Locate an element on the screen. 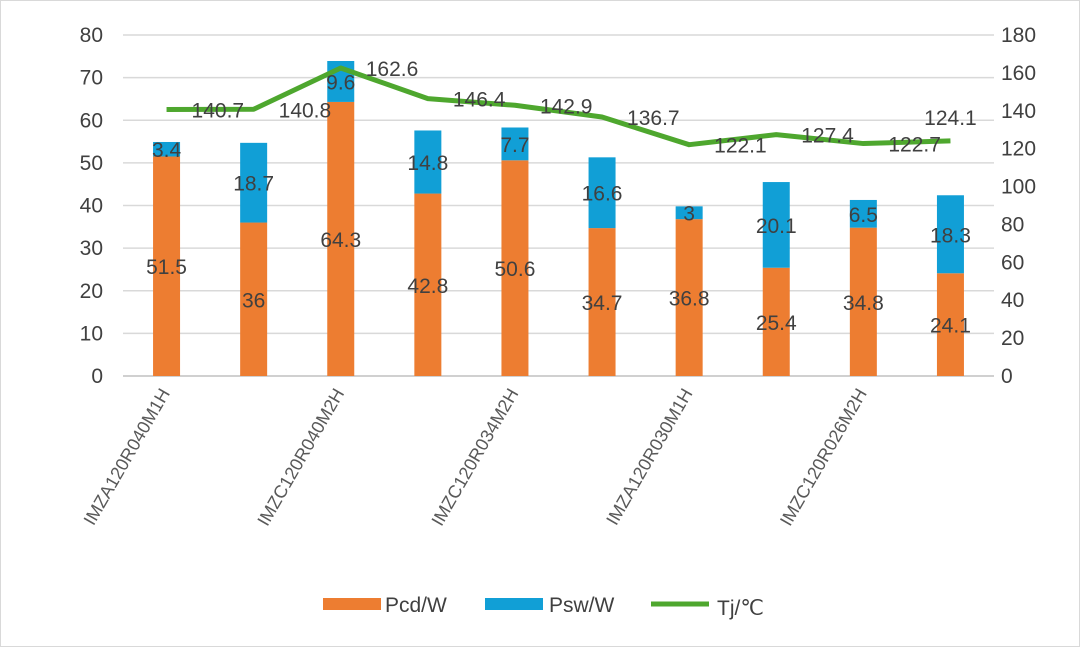 This screenshot has width=1080, height=651. data-label-pcd: 34.8 is located at coordinates (863, 303).